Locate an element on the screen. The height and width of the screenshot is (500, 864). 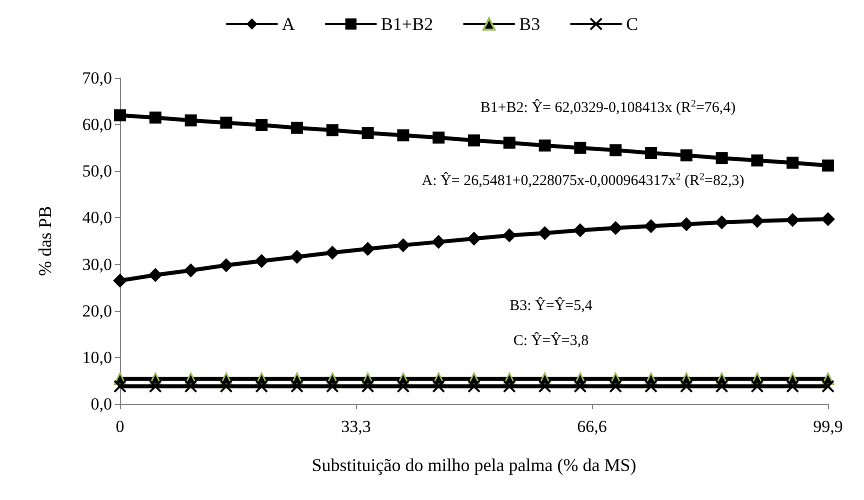
y-tick-label: 50,0 is located at coordinates (97, 171).